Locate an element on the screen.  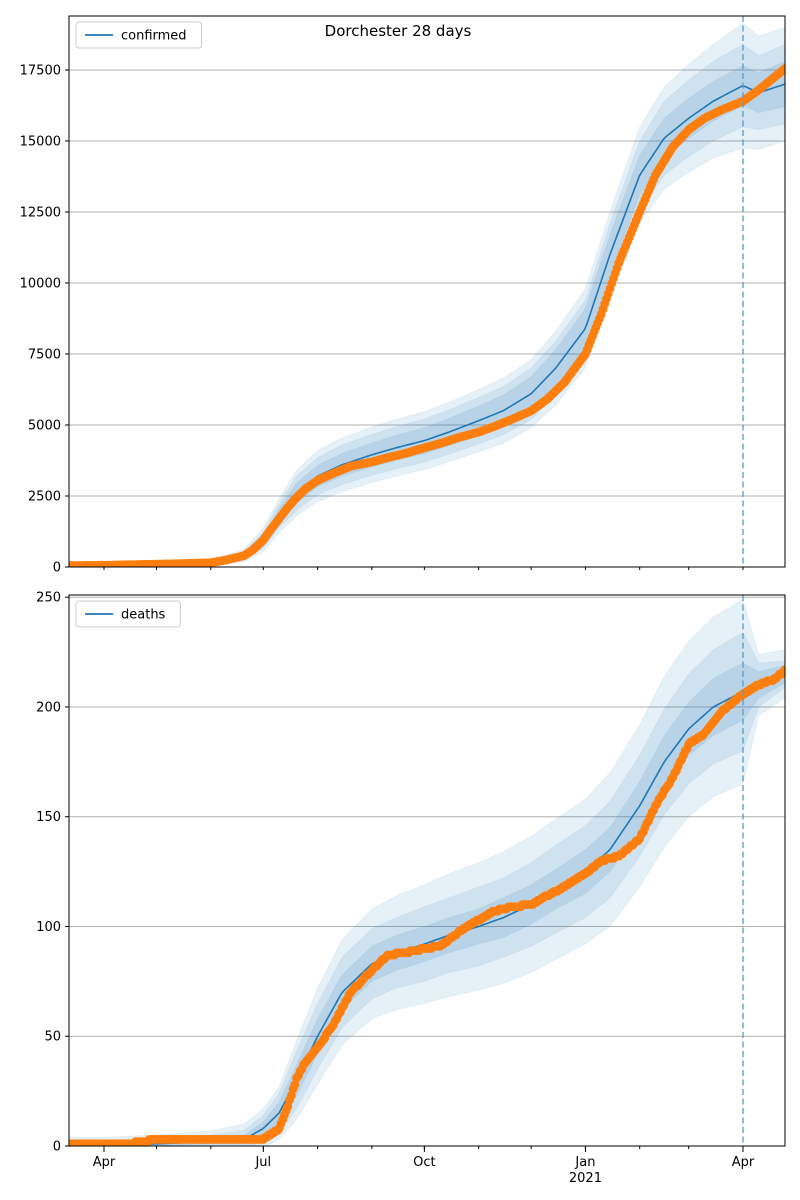
y-tick-label: 2500 is located at coordinates (44, 496).